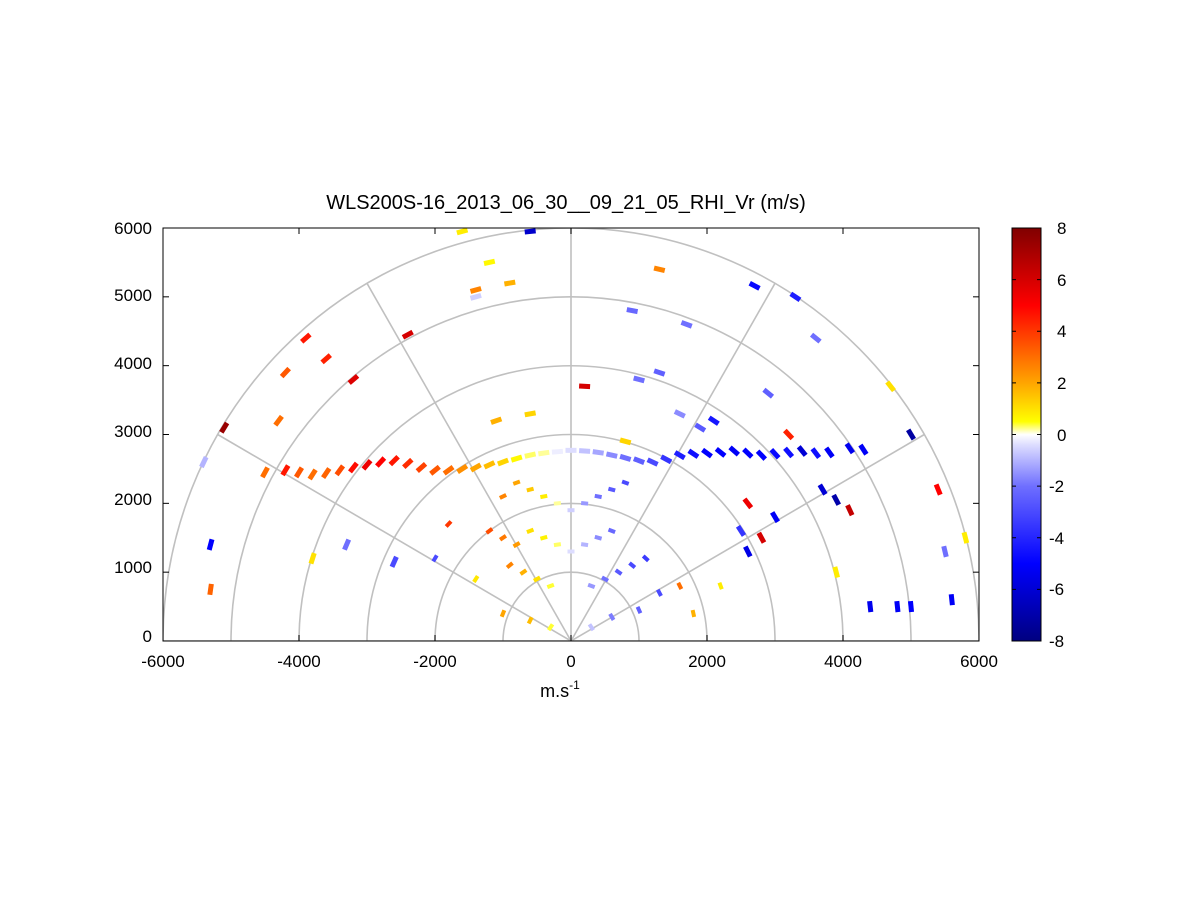 This screenshot has width=1201, height=901. Describe the element at coordinates (147, 636) in the screenshot. I see `y-tick-label: 0` at that location.